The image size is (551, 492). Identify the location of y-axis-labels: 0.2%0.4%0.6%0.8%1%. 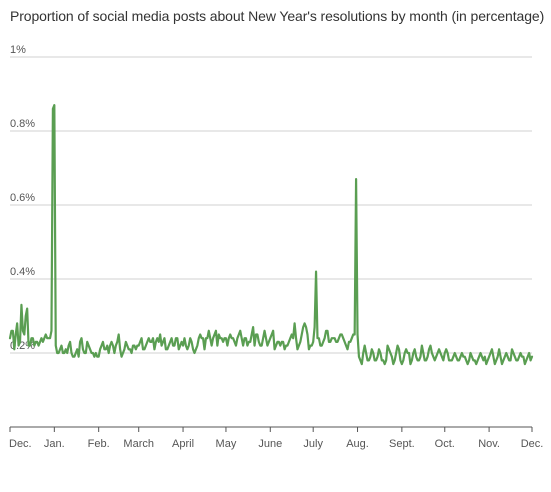
(22, 198).